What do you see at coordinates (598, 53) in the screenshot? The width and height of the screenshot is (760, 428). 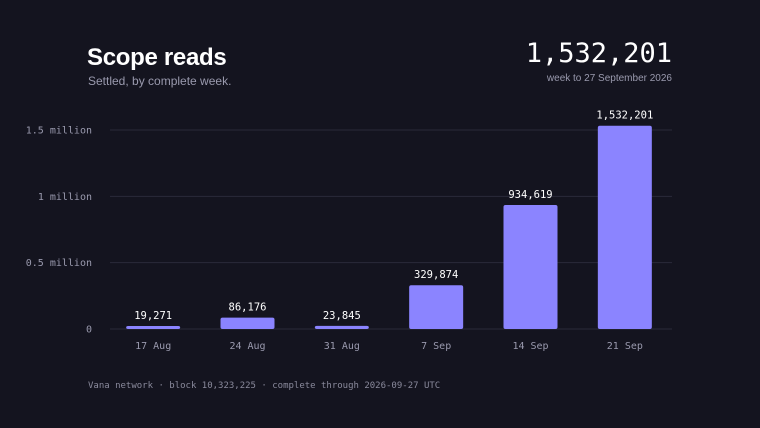 I see `headline-value: 1,532,201` at bounding box center [598, 53].